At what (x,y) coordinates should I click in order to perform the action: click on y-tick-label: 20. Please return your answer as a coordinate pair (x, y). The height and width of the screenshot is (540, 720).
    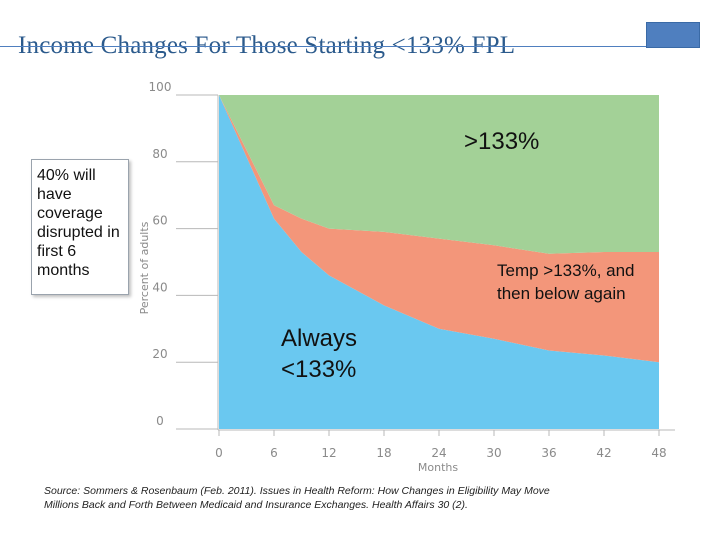
    Looking at the image, I should click on (159, 354).